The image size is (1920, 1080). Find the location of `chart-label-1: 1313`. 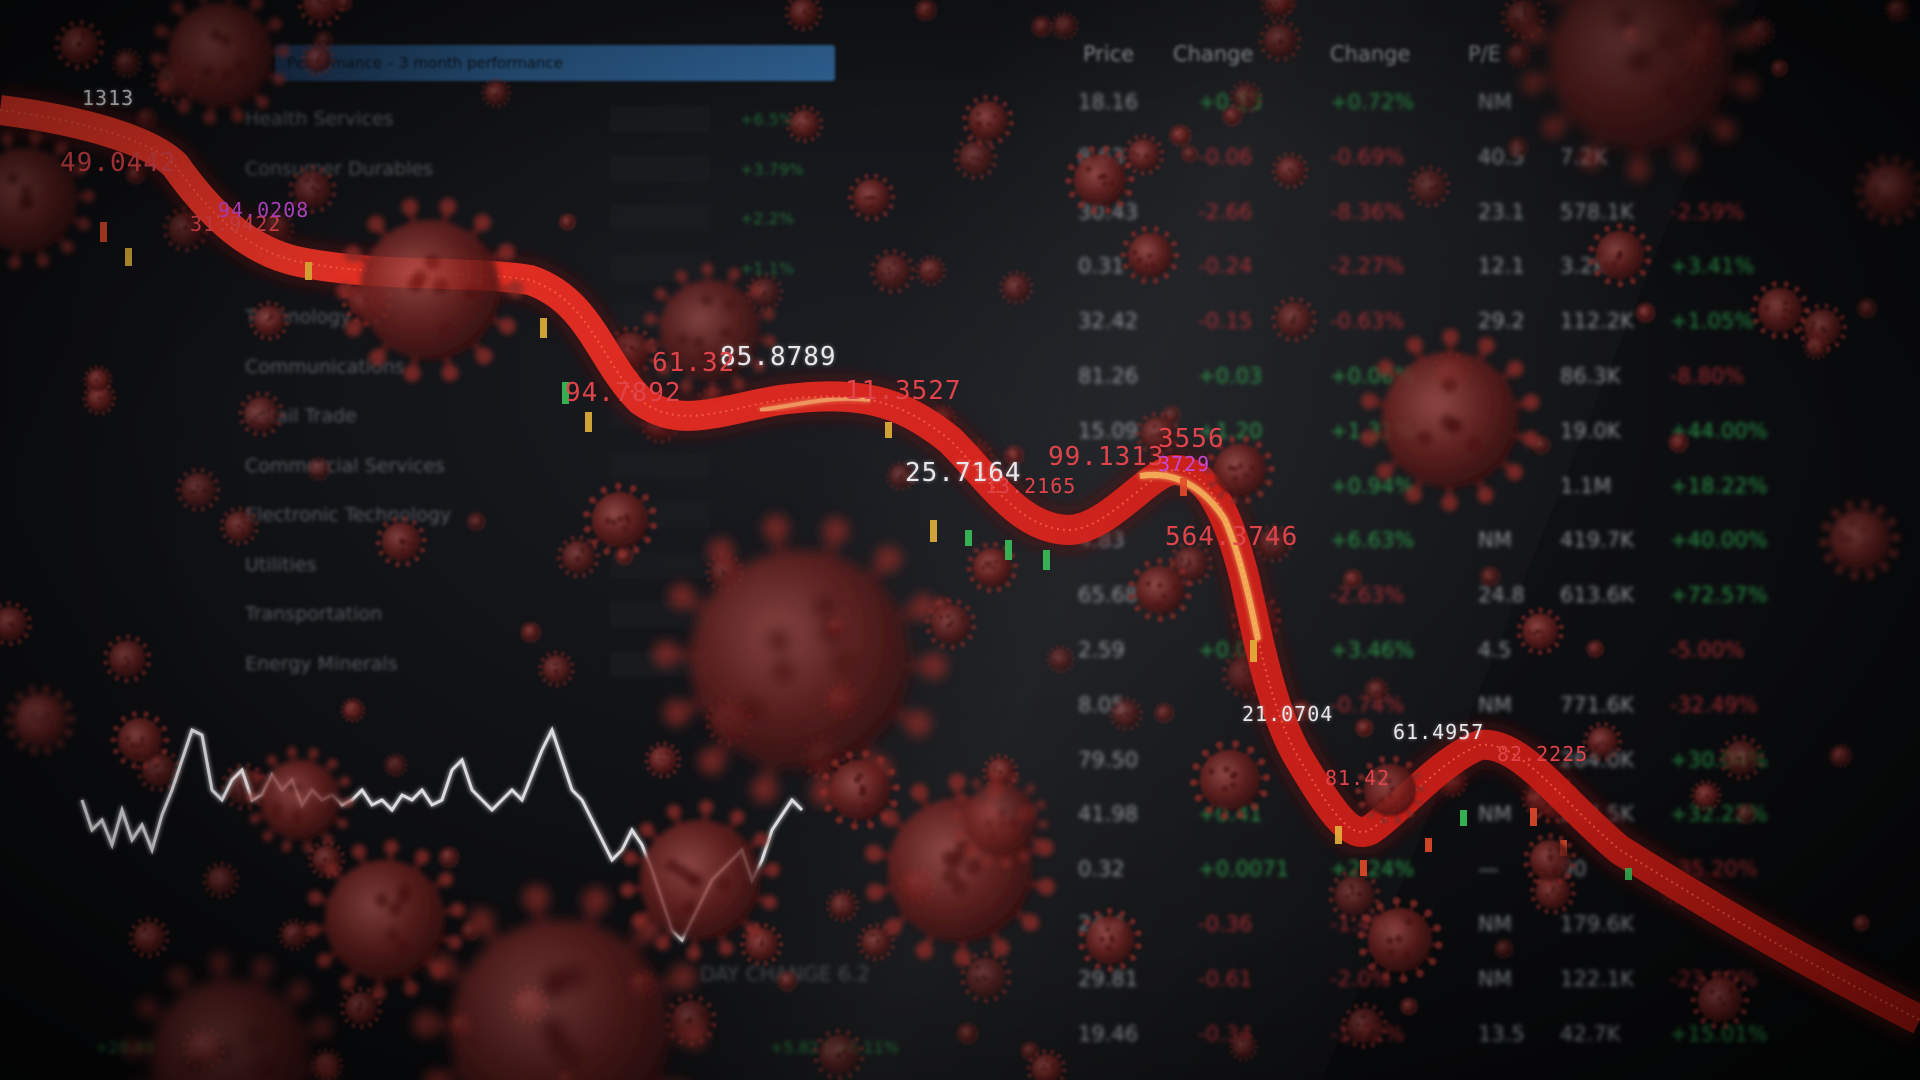

chart-label-1: 1313 is located at coordinates (108, 98).